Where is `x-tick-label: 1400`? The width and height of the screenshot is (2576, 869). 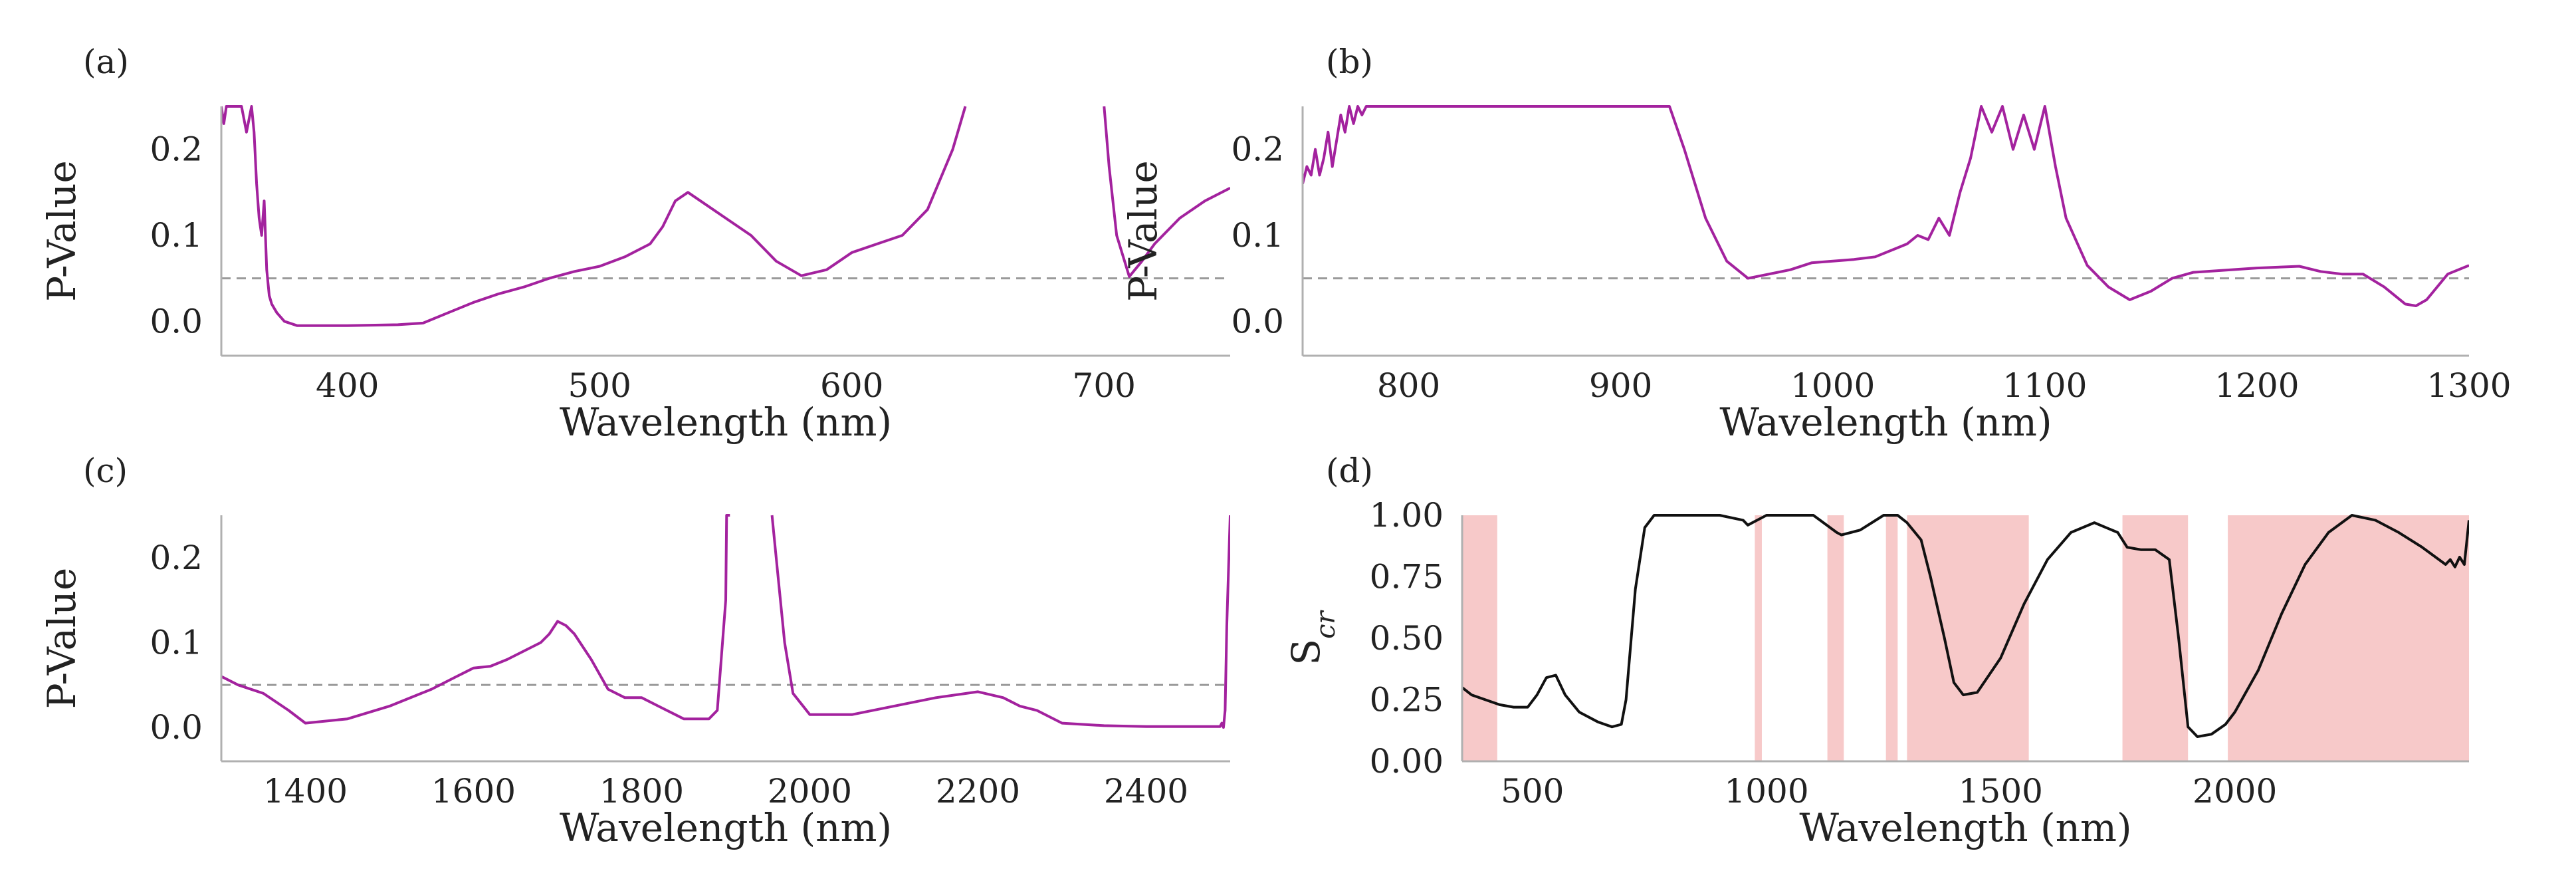 x-tick-label: 1400 is located at coordinates (305, 791).